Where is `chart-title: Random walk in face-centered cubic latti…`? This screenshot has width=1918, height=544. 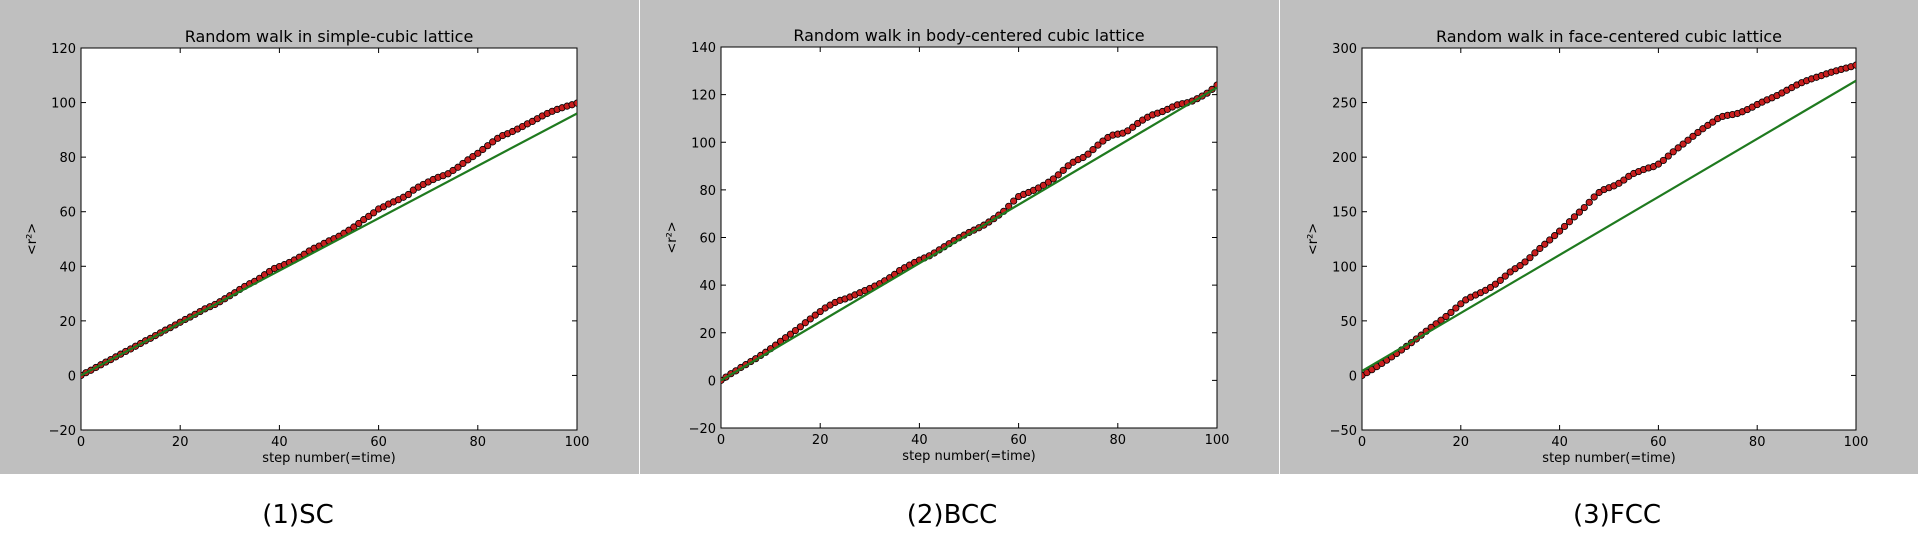
chart-title: Random walk in face-centered cubic latti… is located at coordinates (1609, 36).